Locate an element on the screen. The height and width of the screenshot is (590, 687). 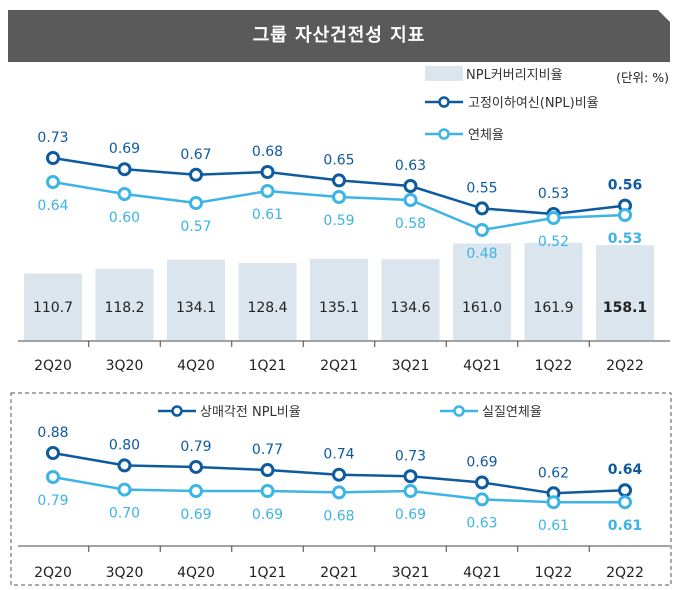
x-tick-label-bottom: 2Q21 is located at coordinates (339, 573).